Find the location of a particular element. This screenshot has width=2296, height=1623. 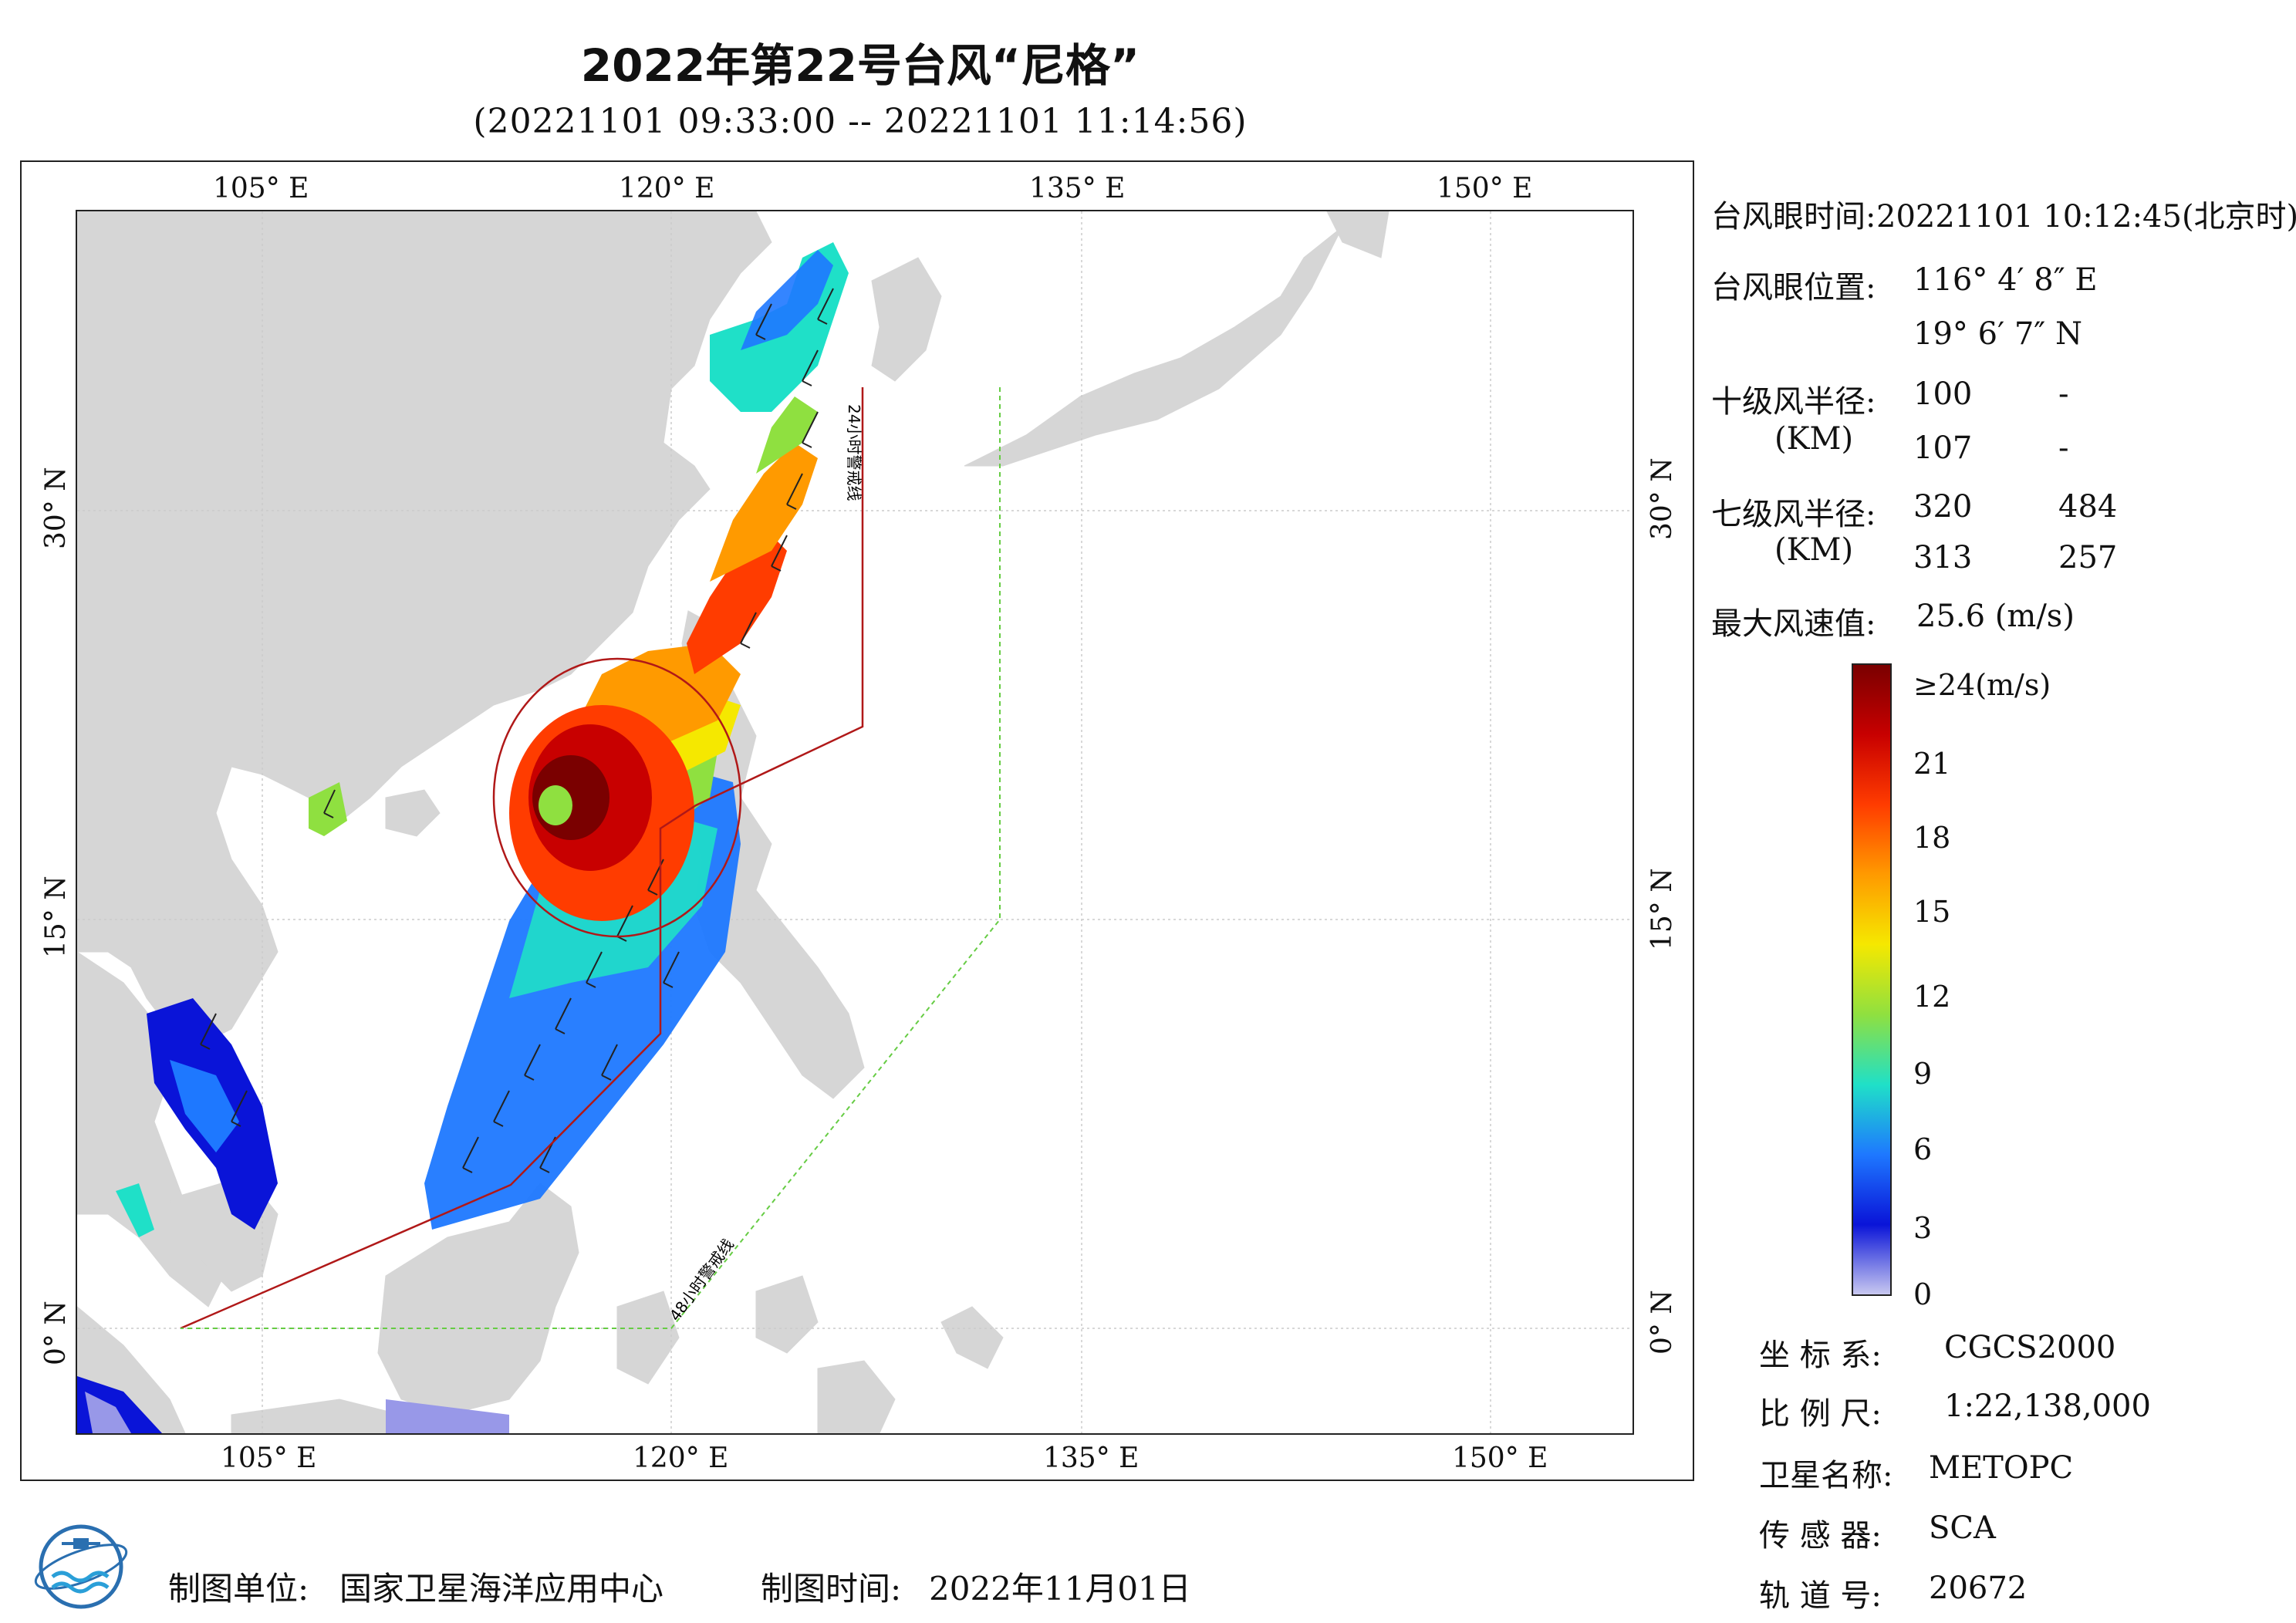

colorbar-label-6: 6 is located at coordinates (1923, 1149).